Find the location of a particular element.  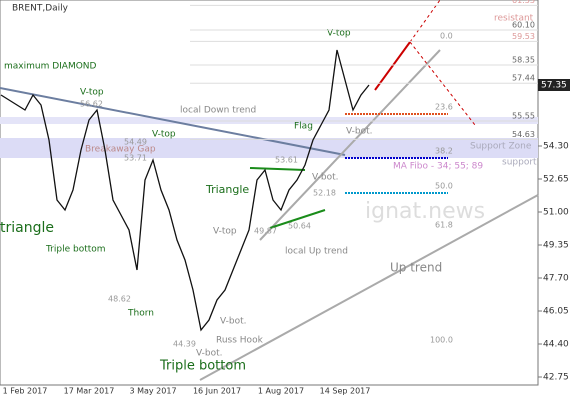

x-tick-label: 1 Aug 2017 is located at coordinates (281, 391).